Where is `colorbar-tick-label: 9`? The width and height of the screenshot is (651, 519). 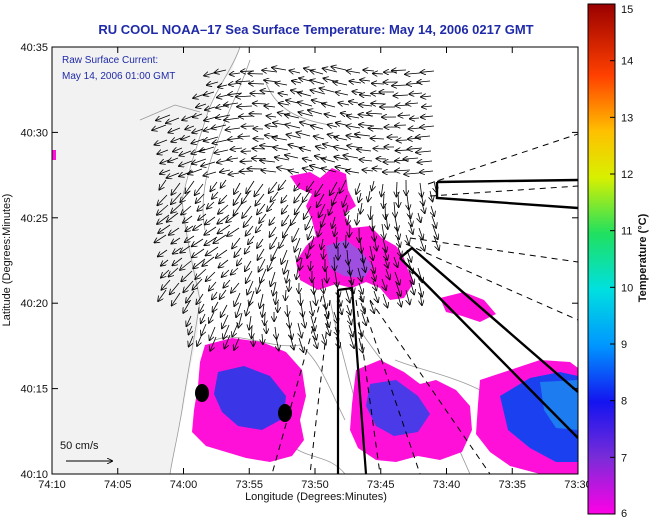 colorbar-tick-label: 9 is located at coordinates (624, 345).